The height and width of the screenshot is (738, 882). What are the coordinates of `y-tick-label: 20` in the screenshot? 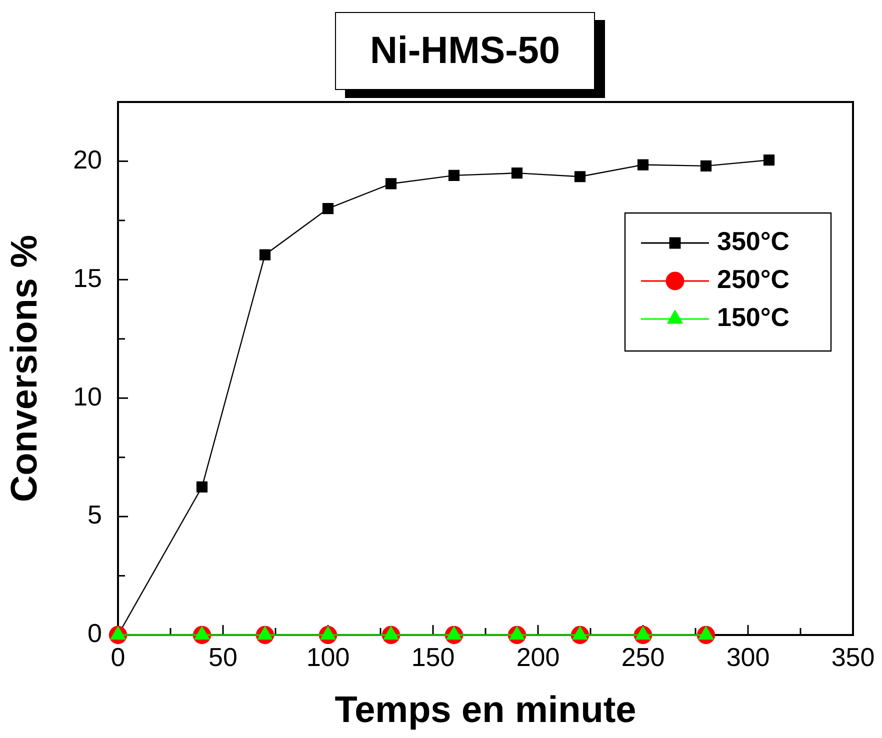 It's located at (87, 159).